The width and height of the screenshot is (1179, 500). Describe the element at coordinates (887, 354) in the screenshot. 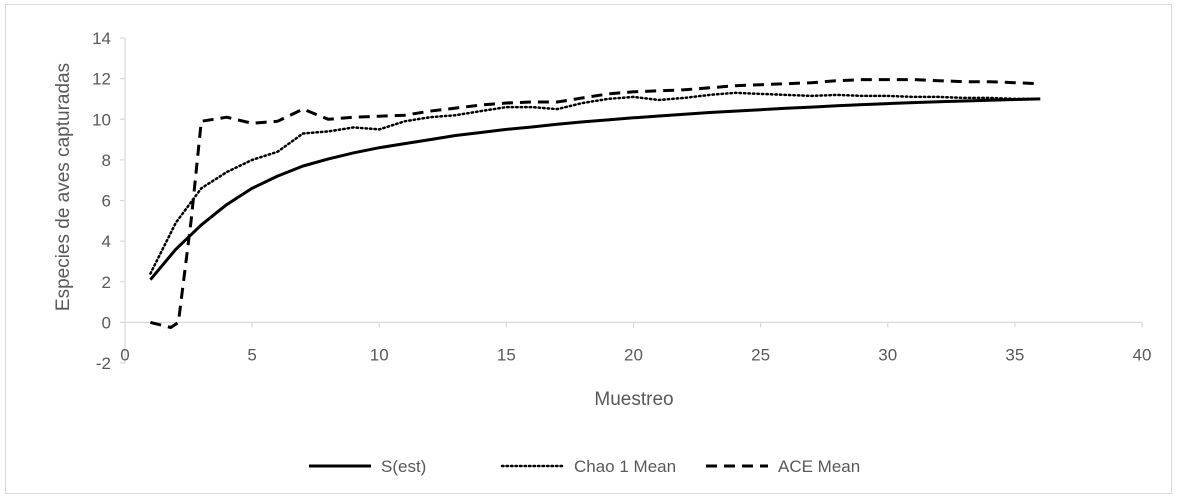

I see `x-tick-label-6: 30` at that location.